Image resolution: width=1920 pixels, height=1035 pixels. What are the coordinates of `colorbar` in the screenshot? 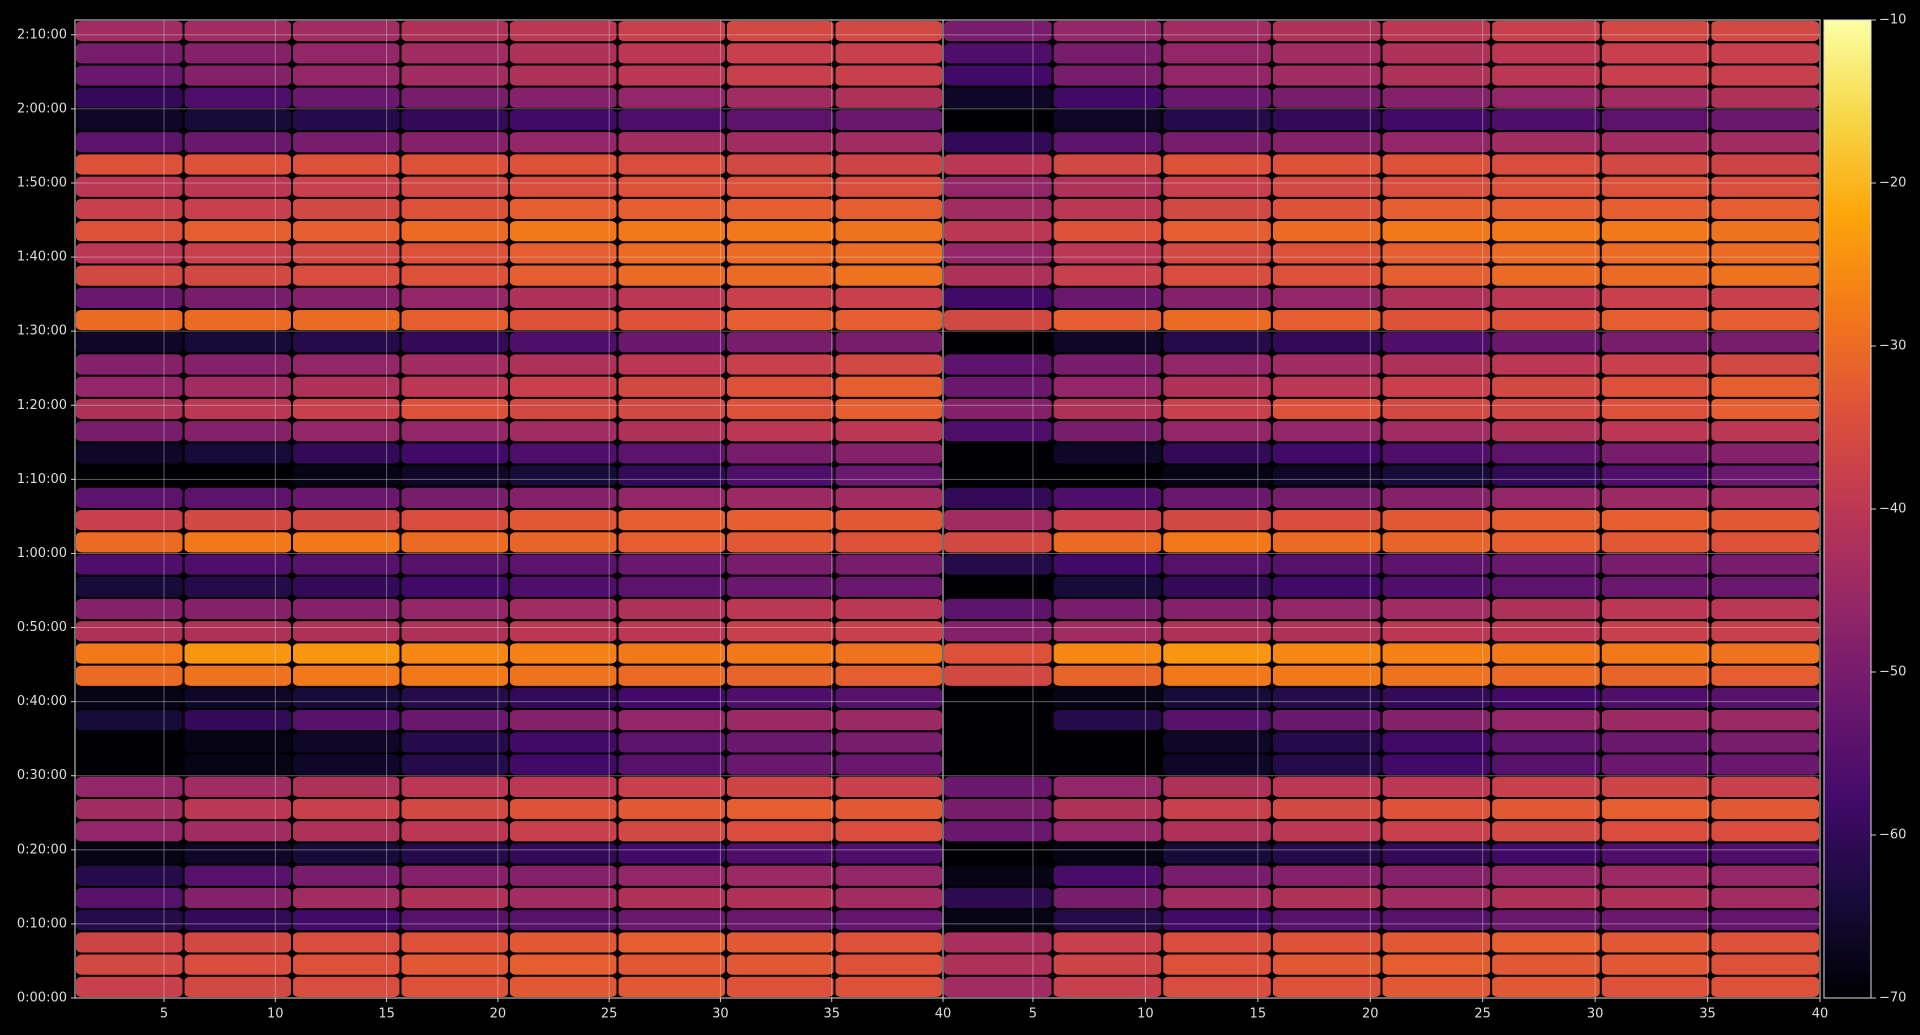 It's located at (1847, 509).